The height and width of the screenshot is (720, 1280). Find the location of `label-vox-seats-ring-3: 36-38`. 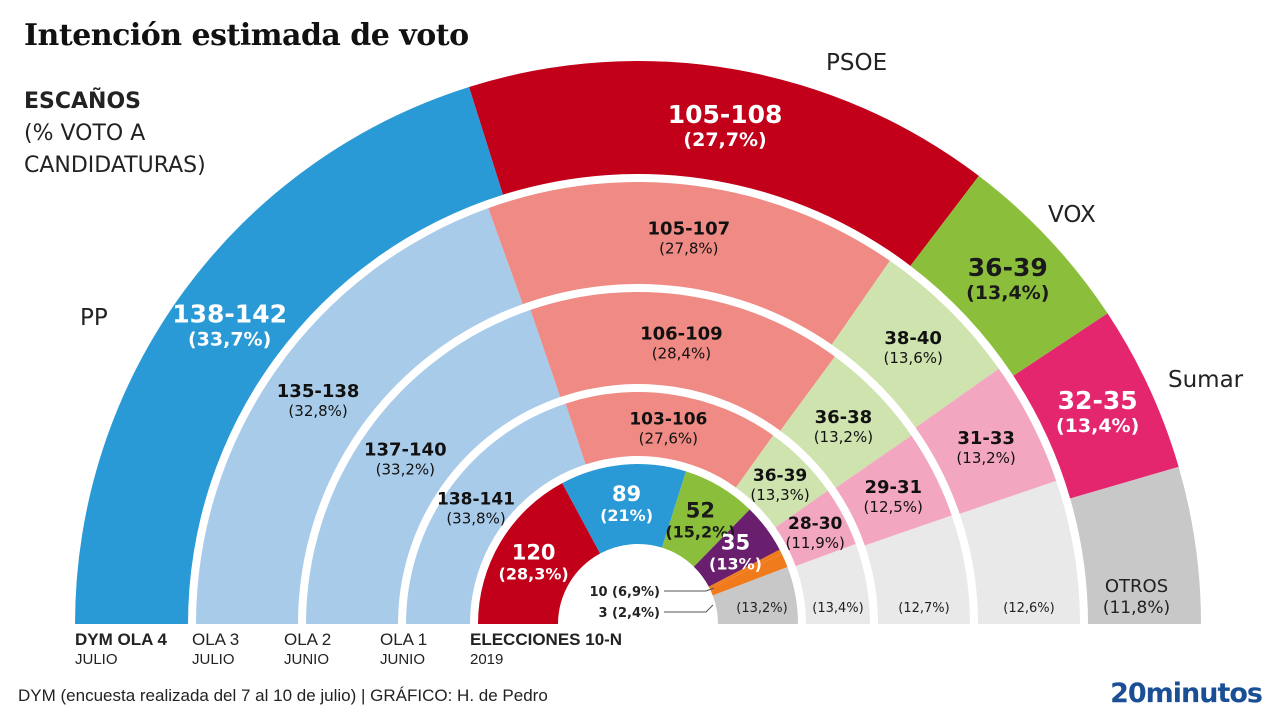

label-vox-seats-ring-3: 36-38 is located at coordinates (844, 417).